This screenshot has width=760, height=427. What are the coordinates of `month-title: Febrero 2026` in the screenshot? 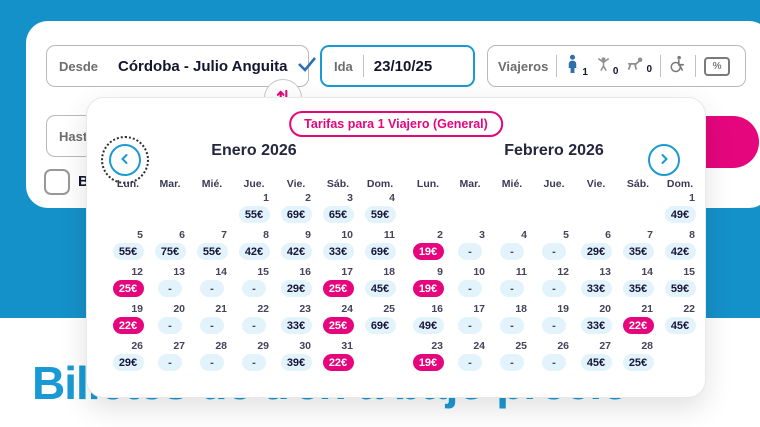 It's located at (554, 150).